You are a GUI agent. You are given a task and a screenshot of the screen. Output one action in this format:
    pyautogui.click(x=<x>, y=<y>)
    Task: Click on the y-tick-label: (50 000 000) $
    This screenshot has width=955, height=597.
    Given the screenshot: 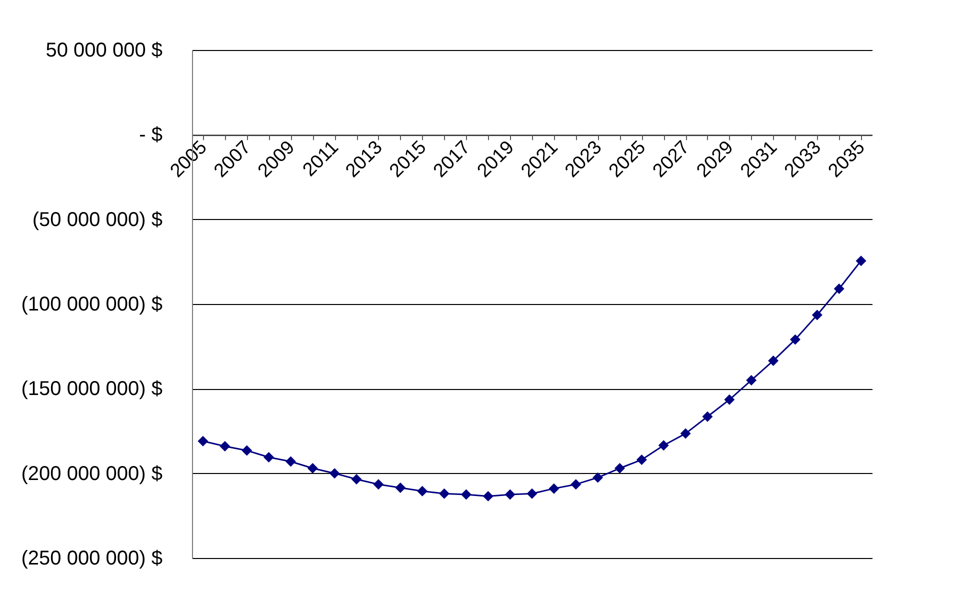 What is the action you would take?
    pyautogui.click(x=97, y=219)
    